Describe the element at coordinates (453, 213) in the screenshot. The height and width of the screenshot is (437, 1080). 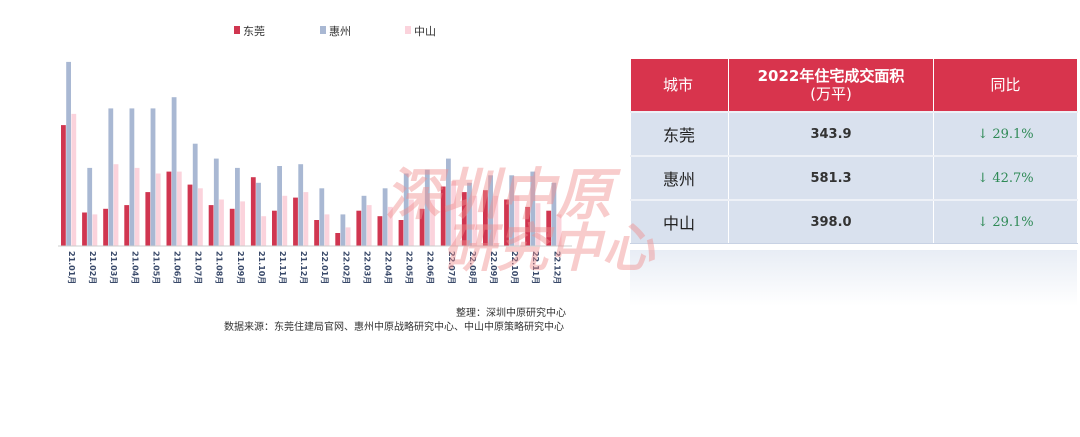
I see `bar-中山-22.07月` at that location.